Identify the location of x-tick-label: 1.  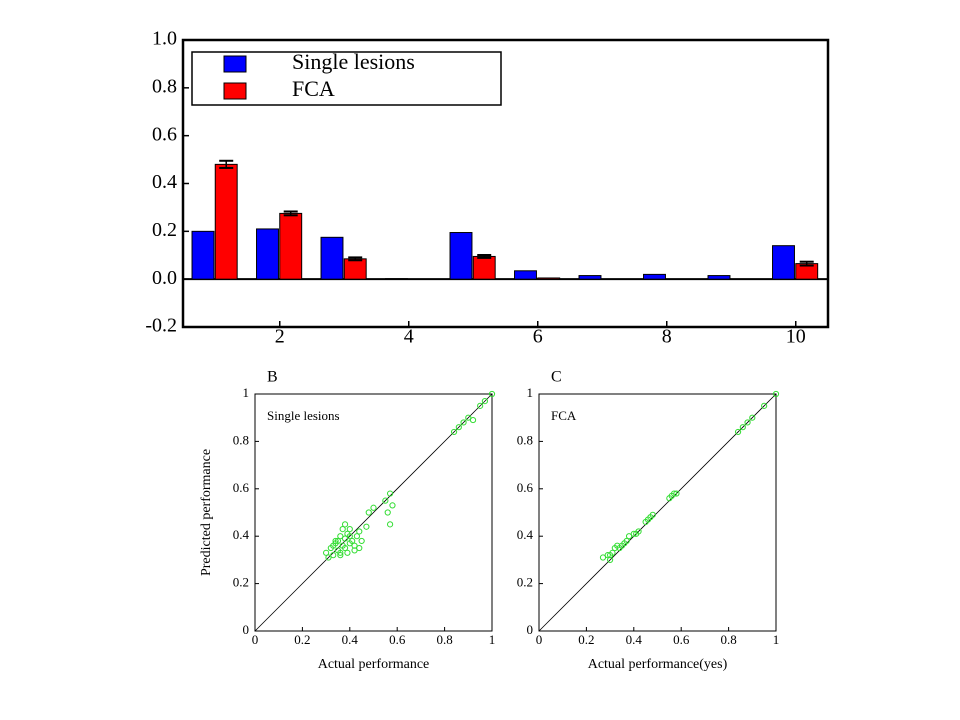
(492, 639).